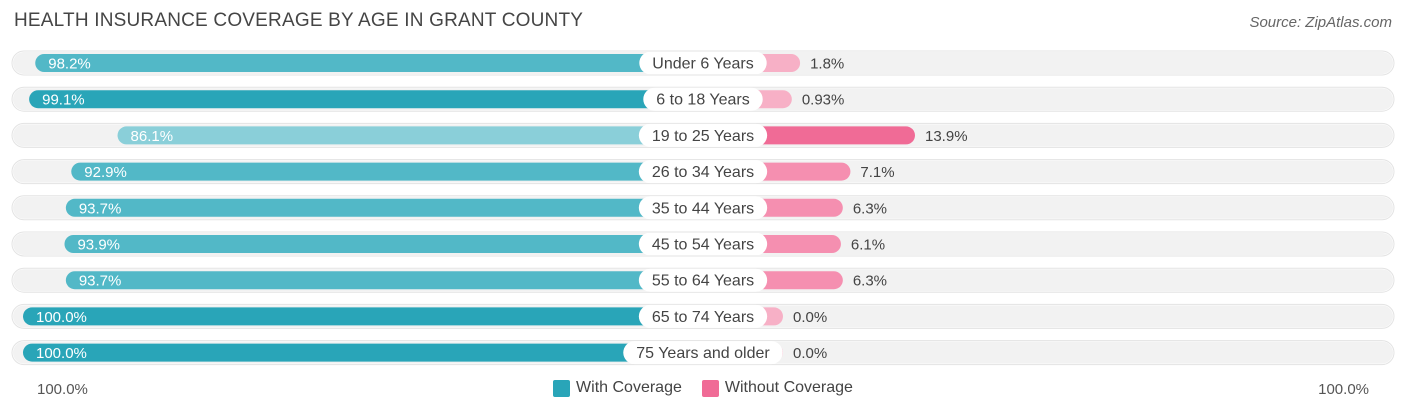 The height and width of the screenshot is (414, 1406). Describe the element at coordinates (629, 387) in the screenshot. I see `legend-with-coverage-label: With Coverage` at that location.